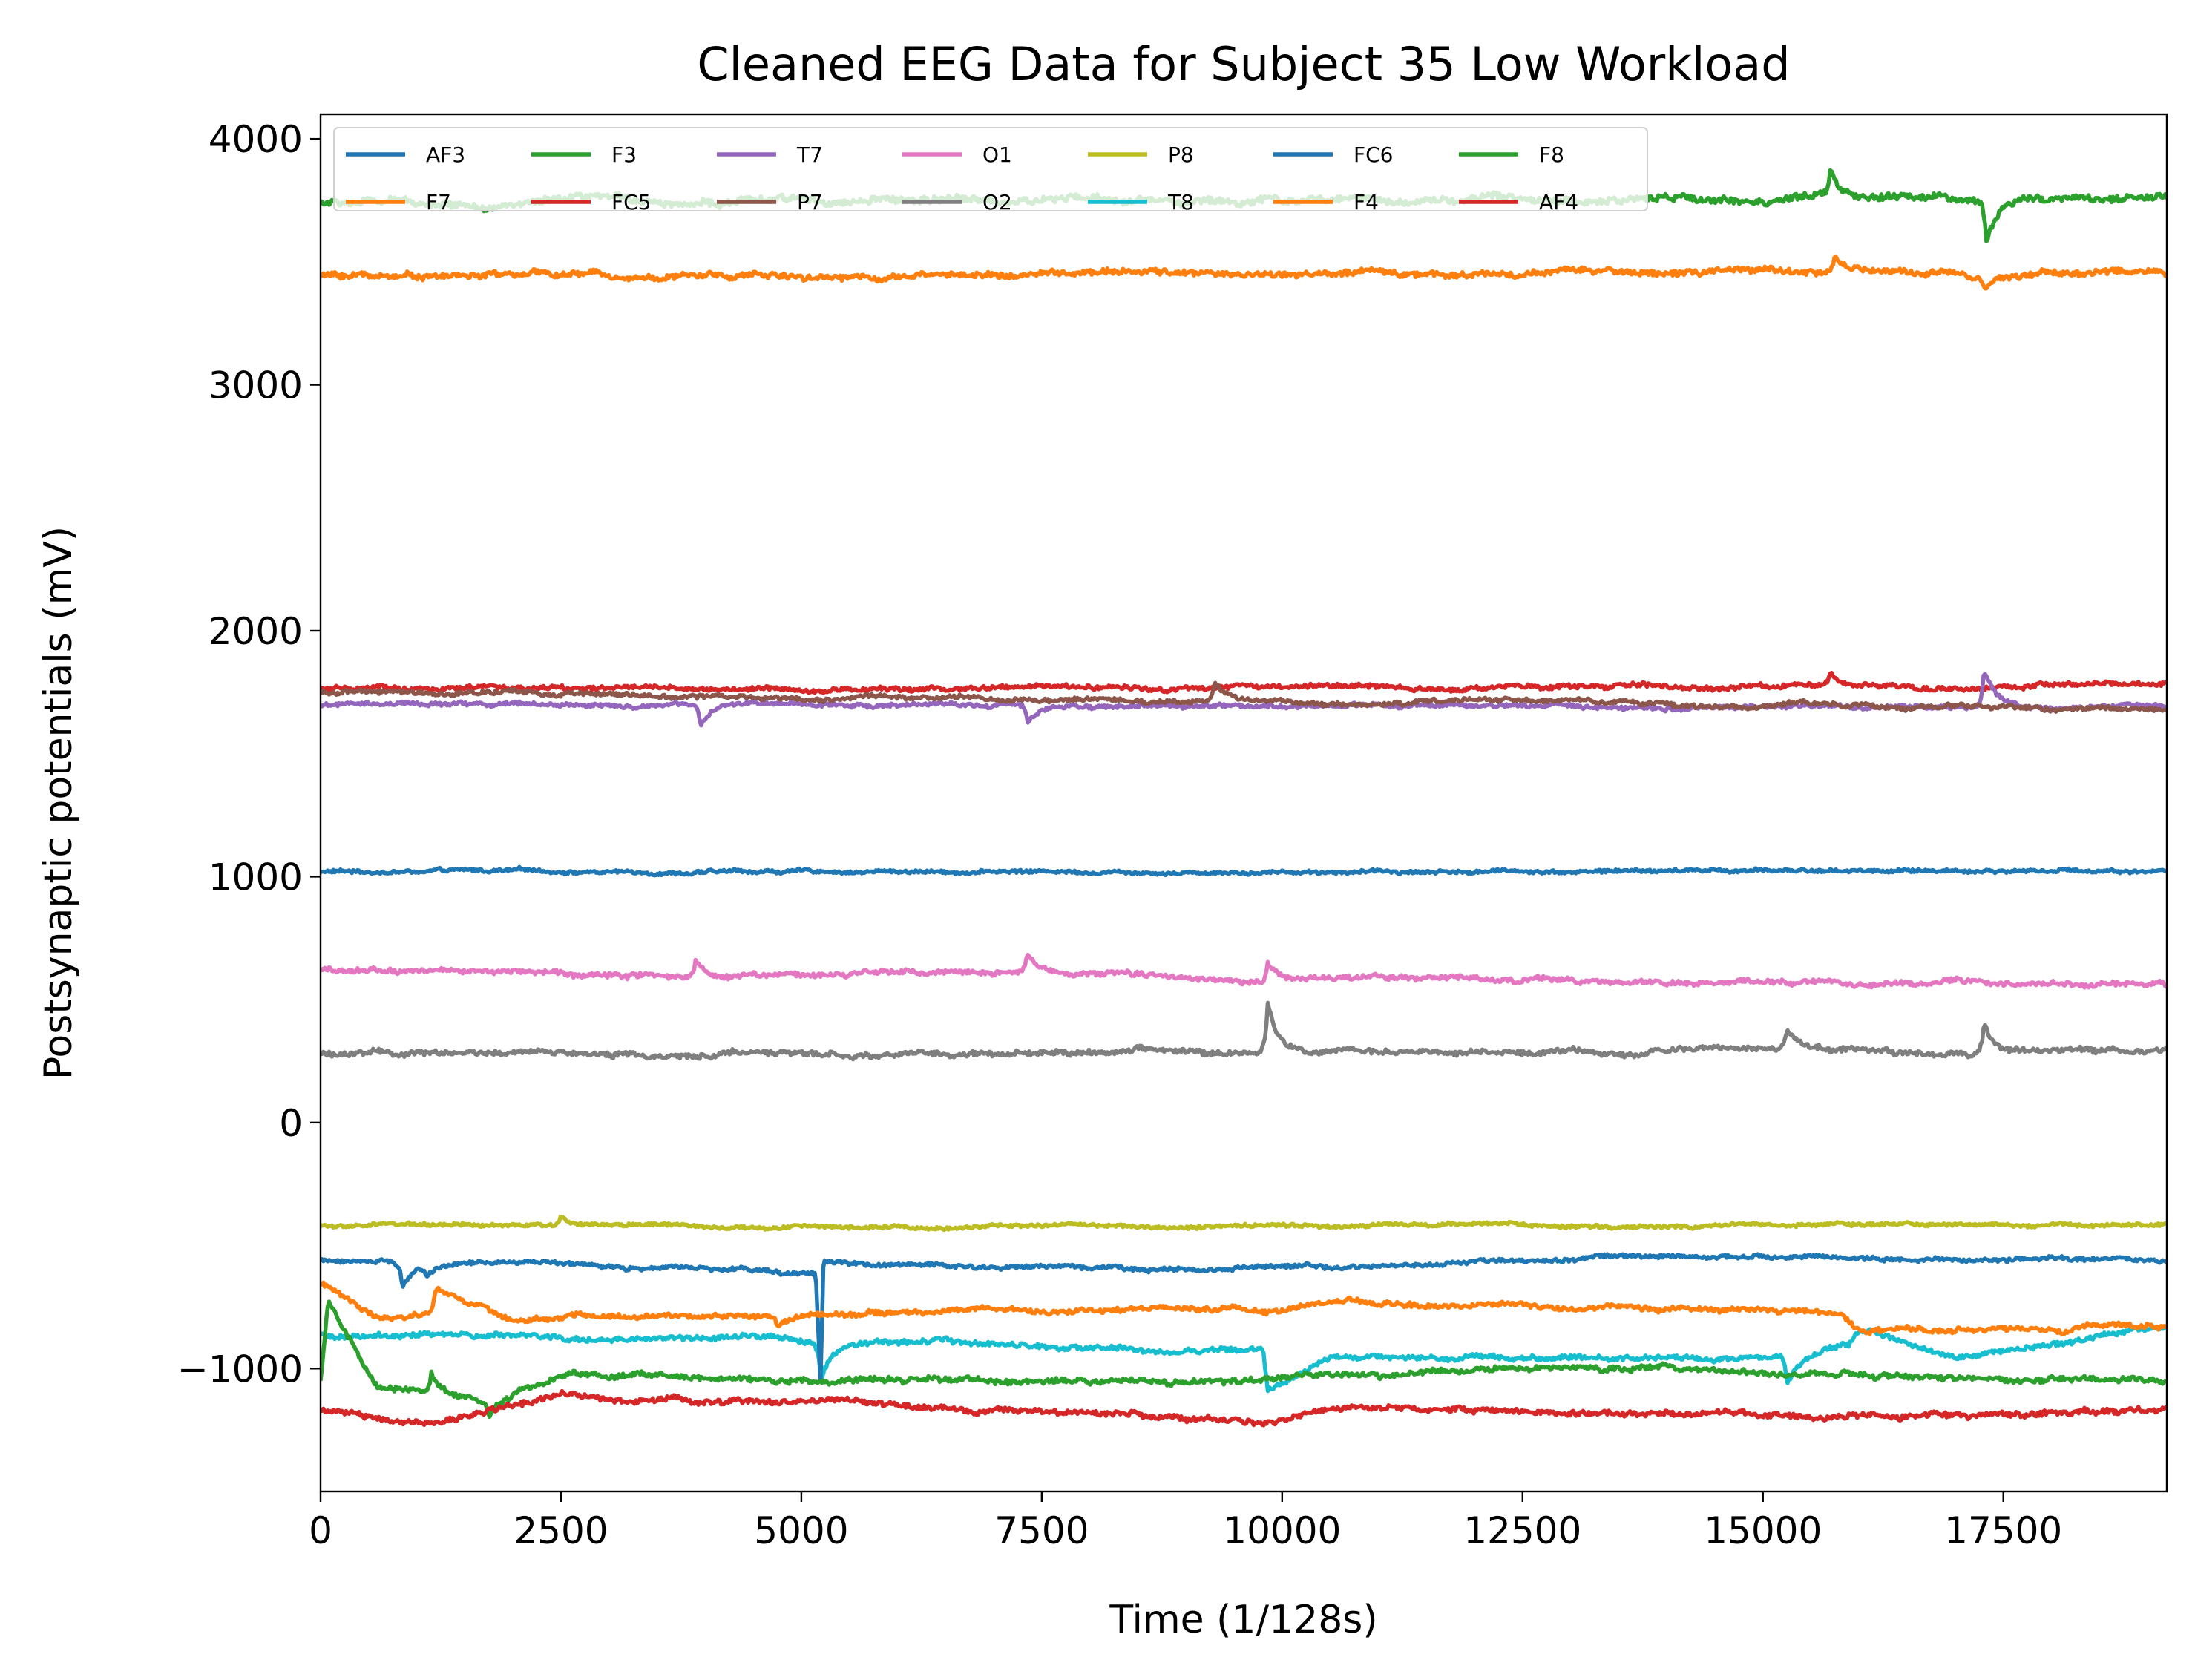  I want to click on series-line-fc6, so click(1244, 1318).